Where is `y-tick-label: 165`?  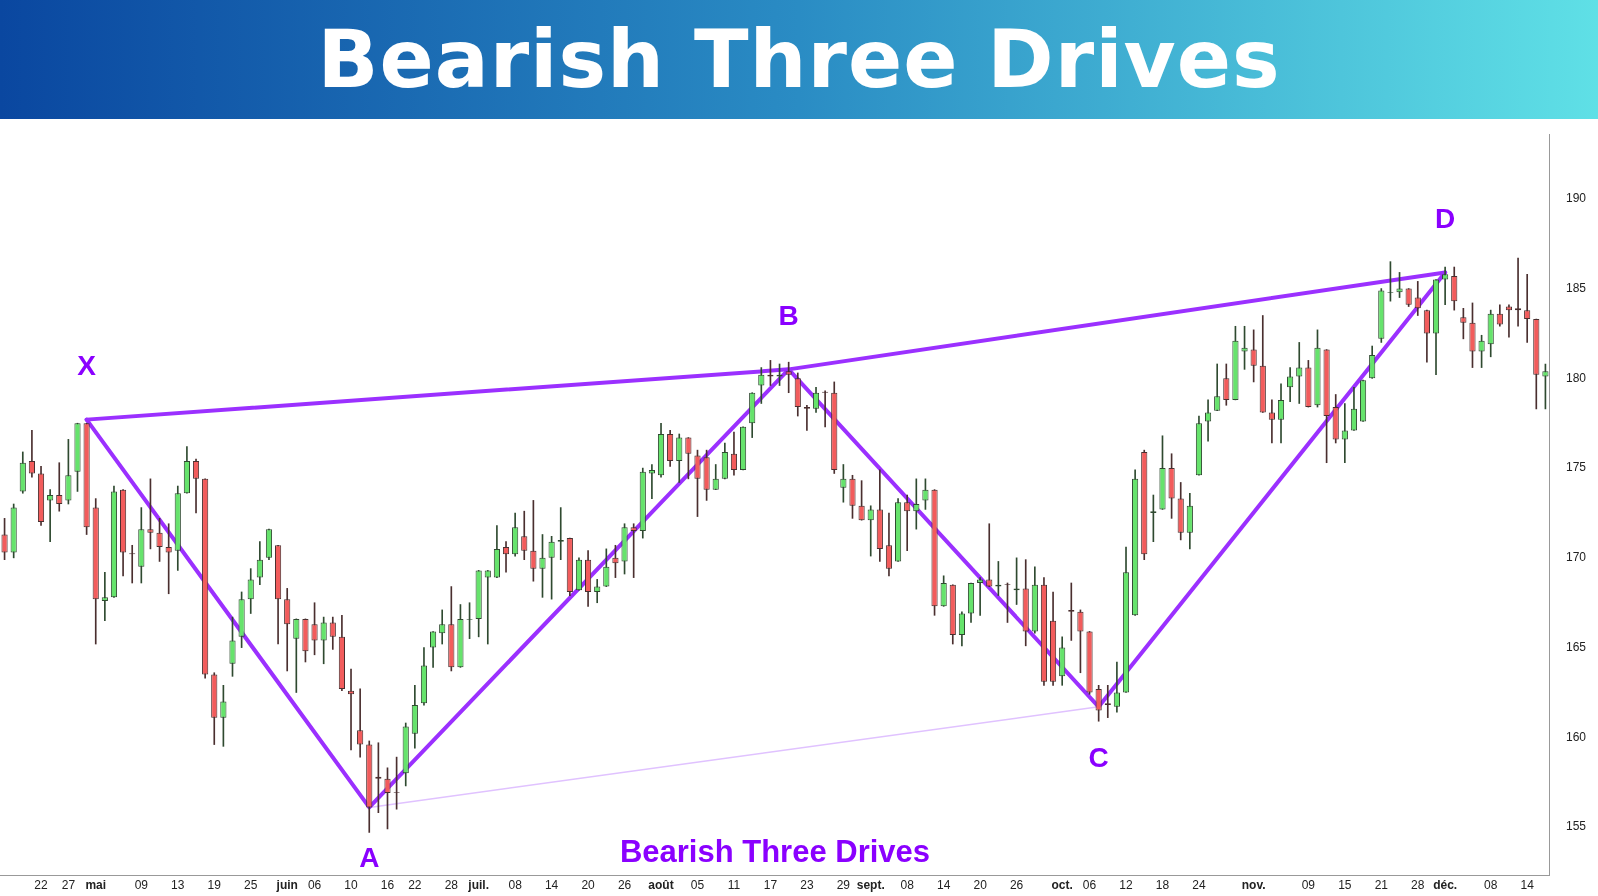
y-tick-label: 165 is located at coordinates (1576, 646).